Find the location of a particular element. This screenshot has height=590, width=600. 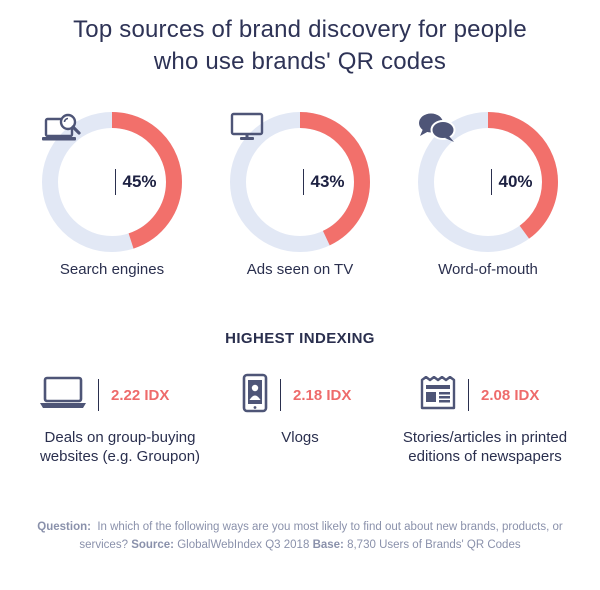

value-label-search-engines: 45% is located at coordinates (139, 181).